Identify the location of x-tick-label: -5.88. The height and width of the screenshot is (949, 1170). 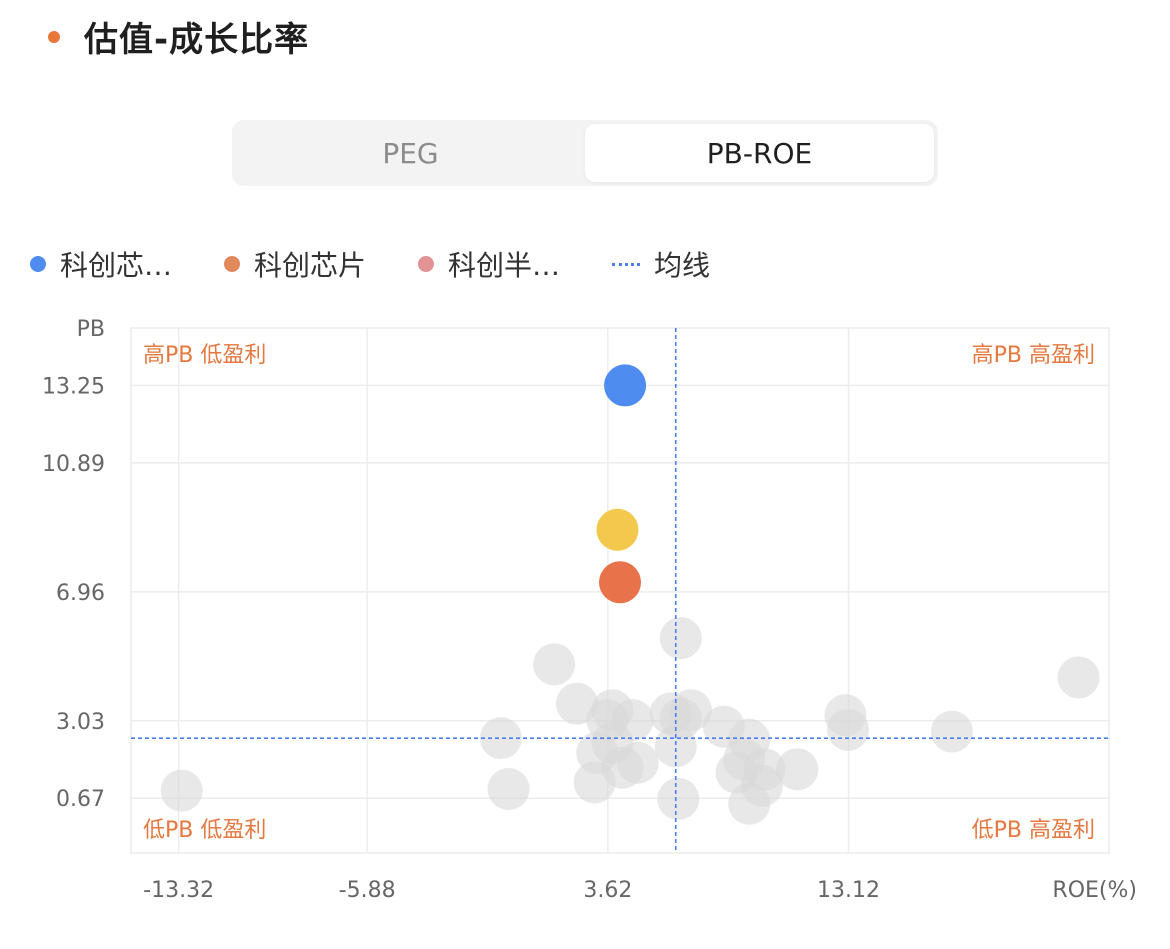
(367, 890).